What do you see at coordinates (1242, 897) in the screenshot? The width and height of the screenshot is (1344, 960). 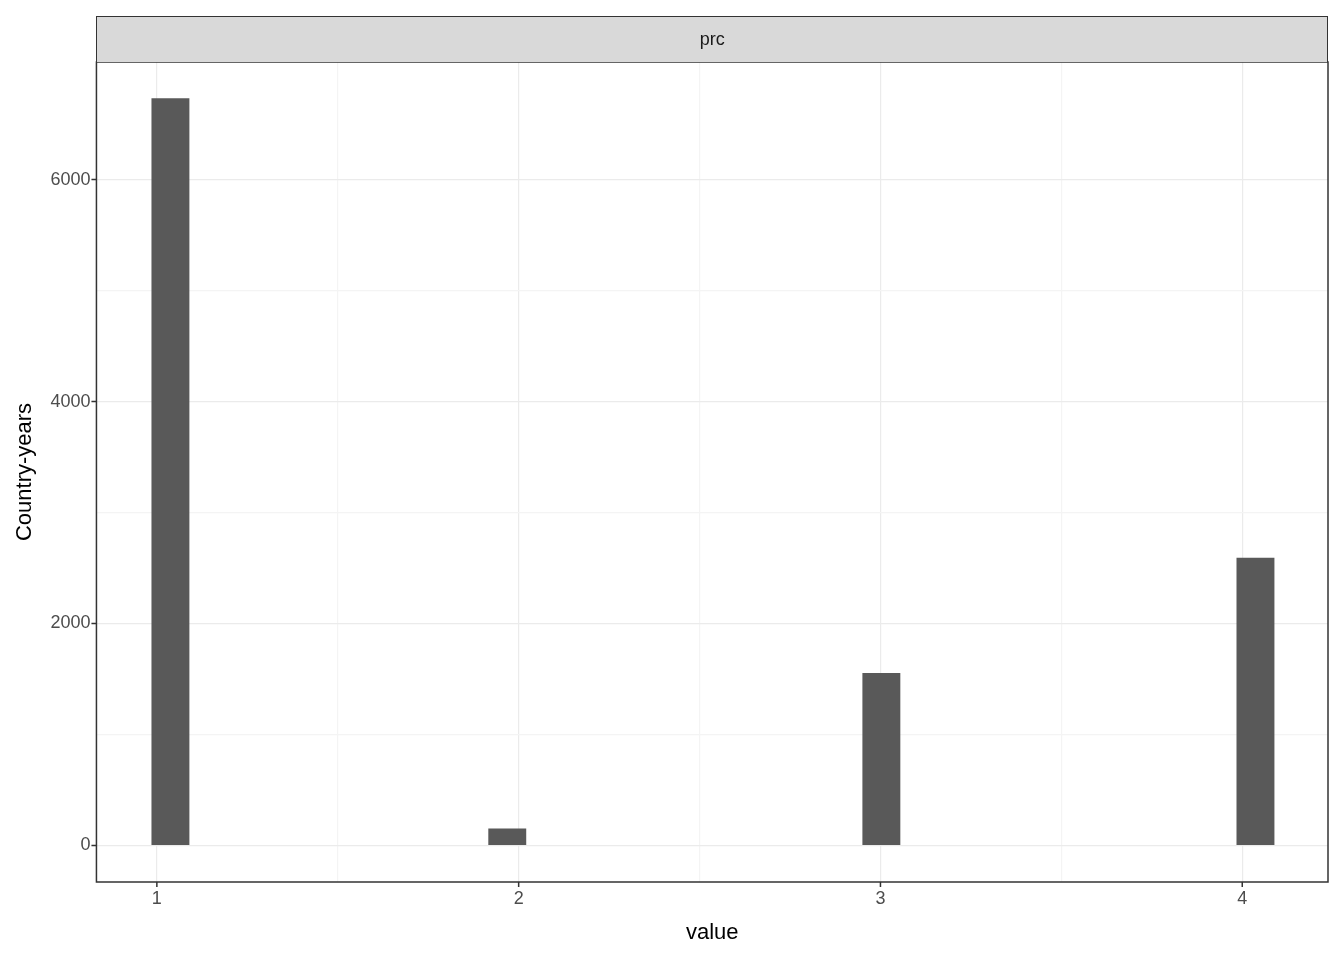 I see `x-tick-label: 4` at bounding box center [1242, 897].